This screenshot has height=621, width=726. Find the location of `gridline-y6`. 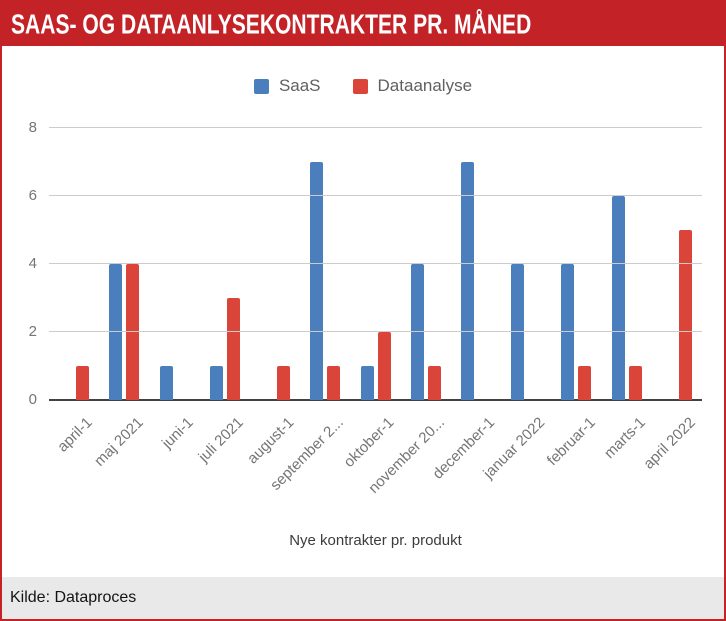

gridline-y6 is located at coordinates (375, 195).